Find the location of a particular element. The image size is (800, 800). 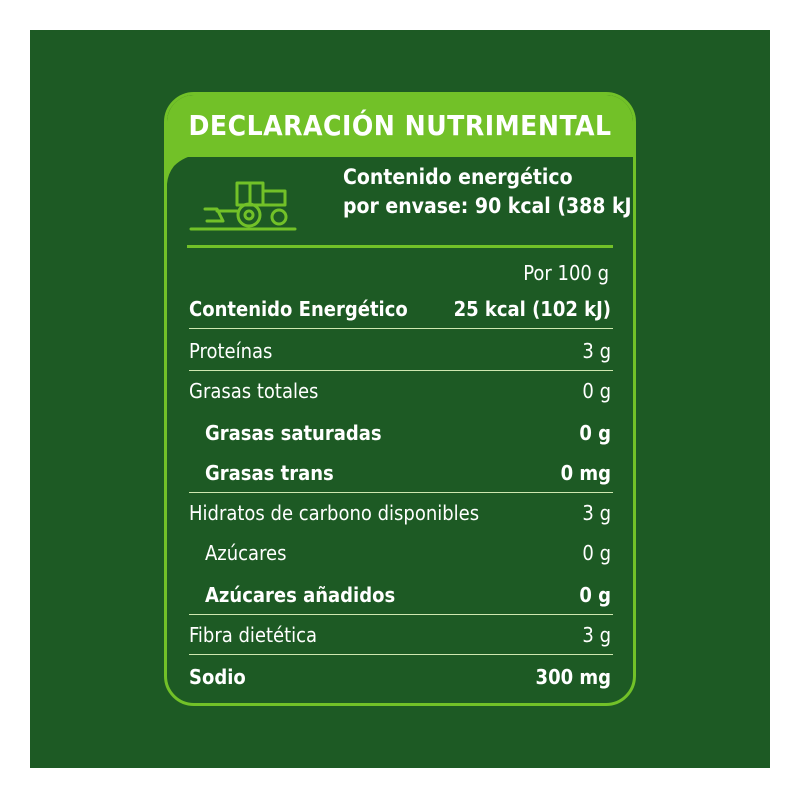

nutrient-value: 25 kcal (102 kJ) is located at coordinates (532, 309).